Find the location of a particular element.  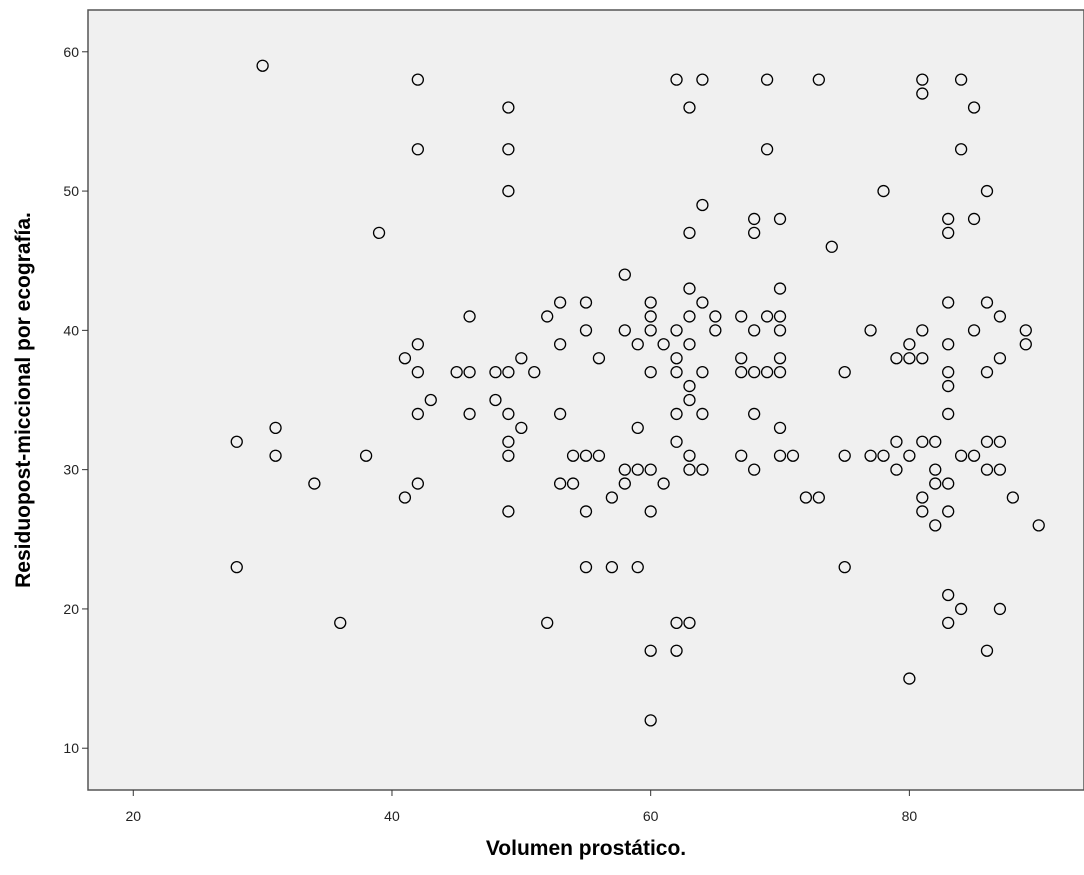

y-tick-label: 10 is located at coordinates (71, 748).